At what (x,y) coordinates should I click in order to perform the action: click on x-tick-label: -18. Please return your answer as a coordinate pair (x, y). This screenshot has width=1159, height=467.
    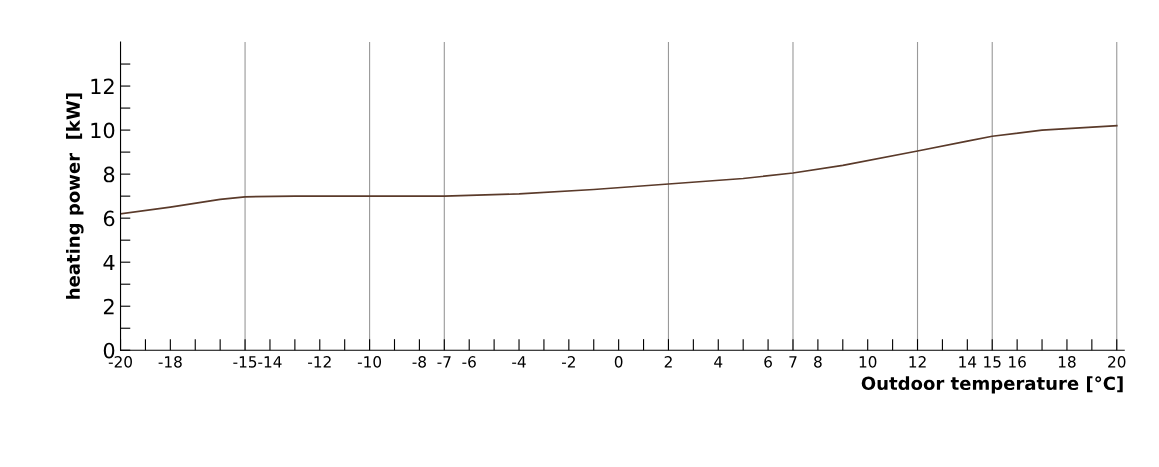
    Looking at the image, I should click on (170, 362).